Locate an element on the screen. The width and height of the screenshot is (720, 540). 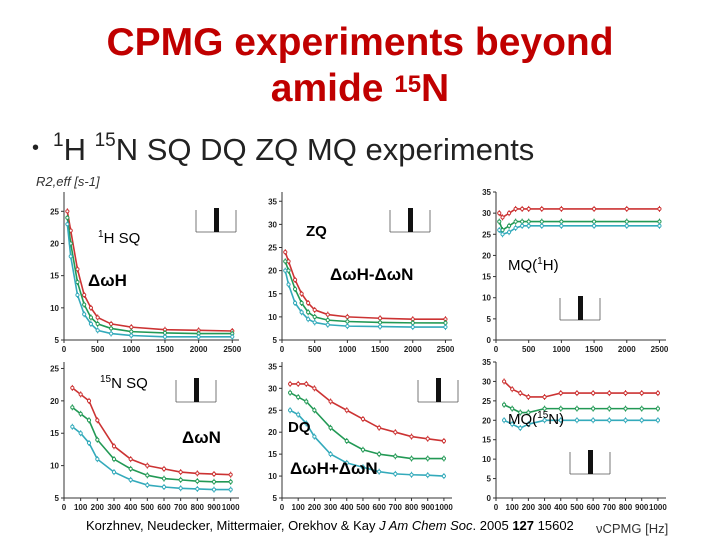
y-tick-label: 5 is located at coordinates (57, 498).